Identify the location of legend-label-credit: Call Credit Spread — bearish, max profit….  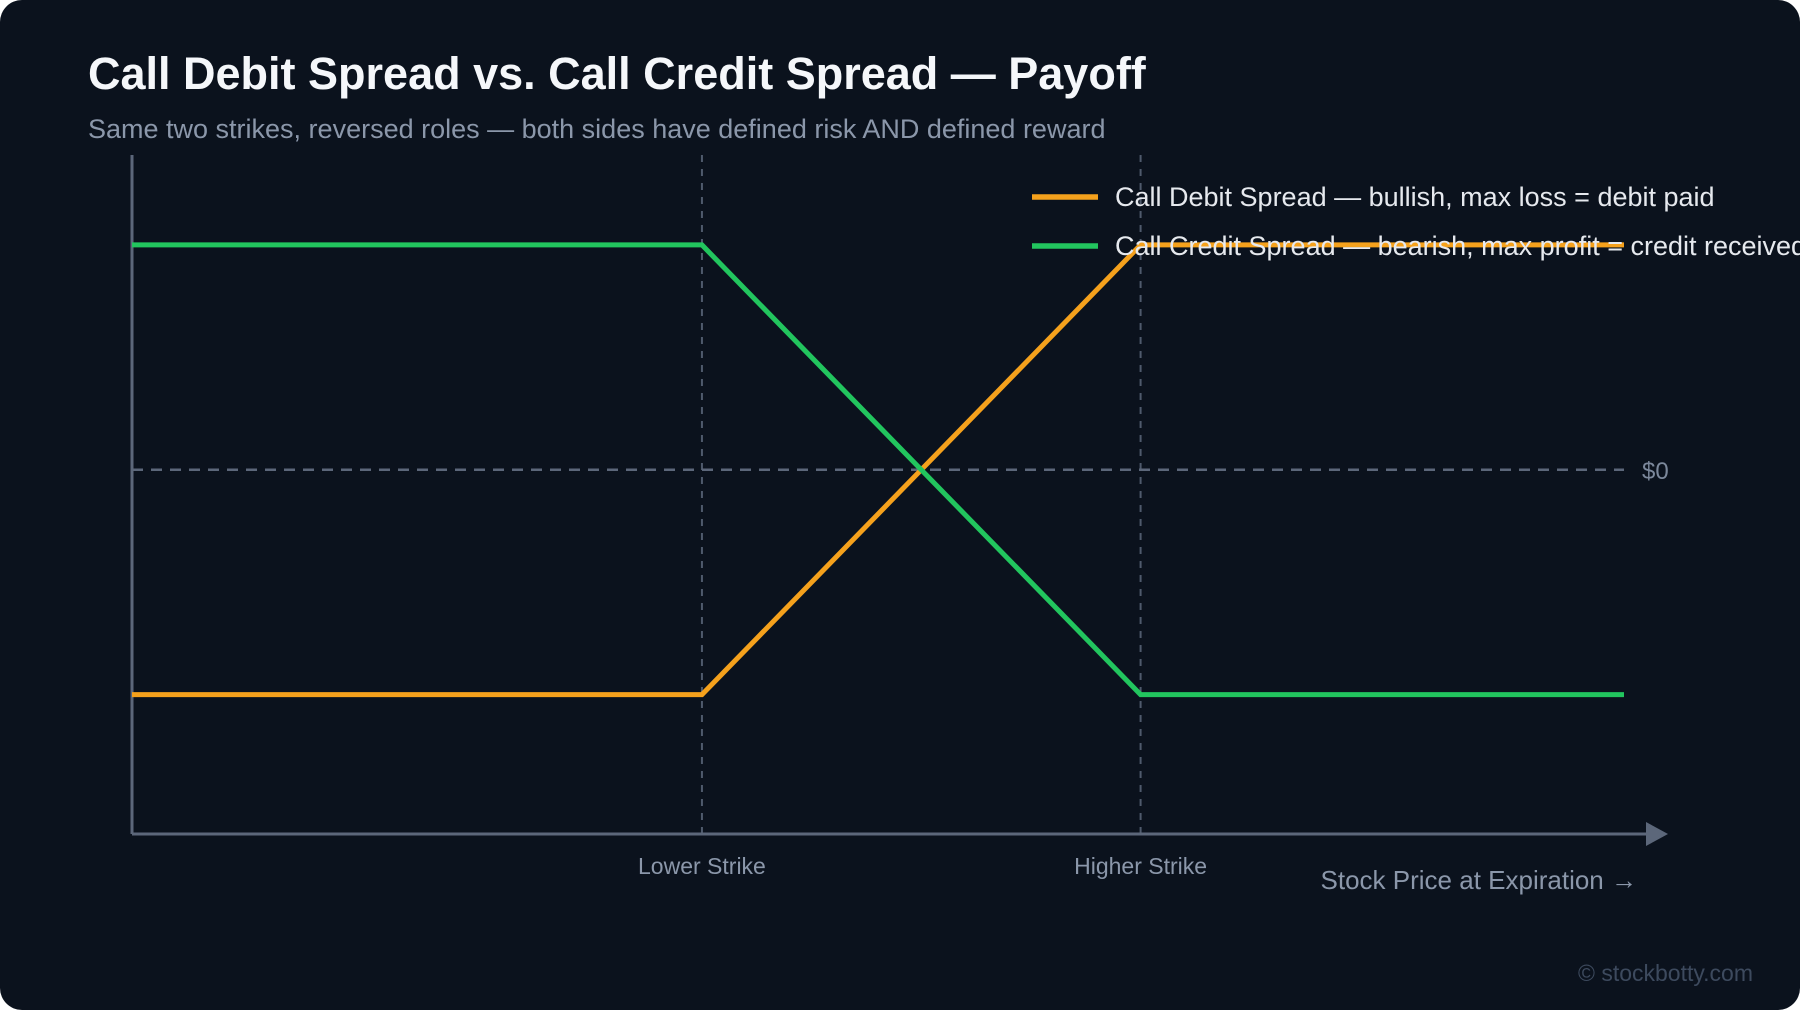
(1457, 246).